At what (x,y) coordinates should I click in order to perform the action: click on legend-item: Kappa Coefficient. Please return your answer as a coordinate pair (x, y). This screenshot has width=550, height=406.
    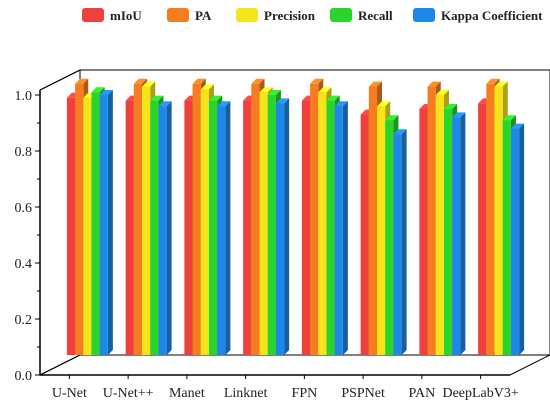
    Looking at the image, I should click on (478, 15).